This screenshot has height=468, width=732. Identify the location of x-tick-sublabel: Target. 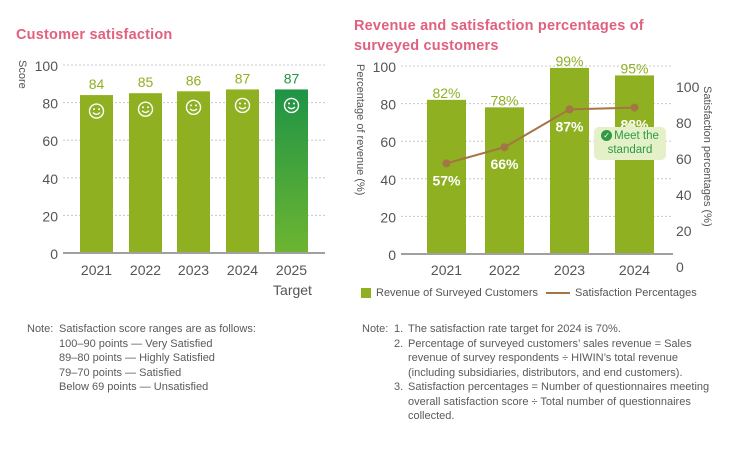
(292, 290).